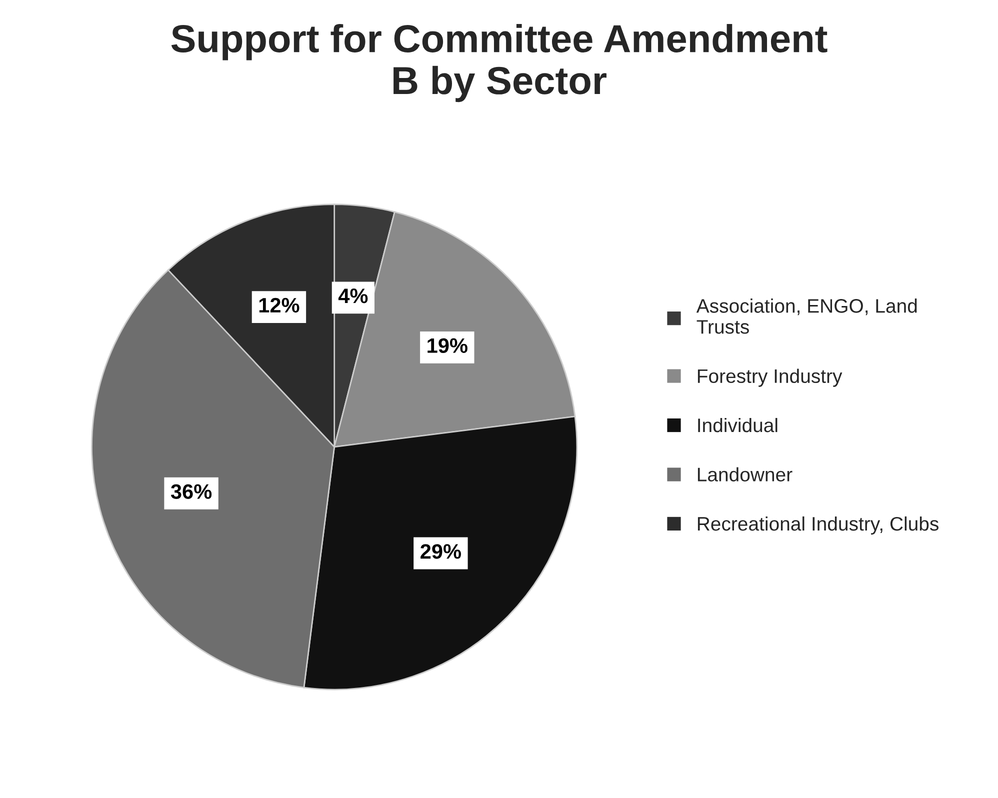 This screenshot has width=998, height=798. What do you see at coordinates (745, 474) in the screenshot?
I see `legend-label: Landowner` at bounding box center [745, 474].